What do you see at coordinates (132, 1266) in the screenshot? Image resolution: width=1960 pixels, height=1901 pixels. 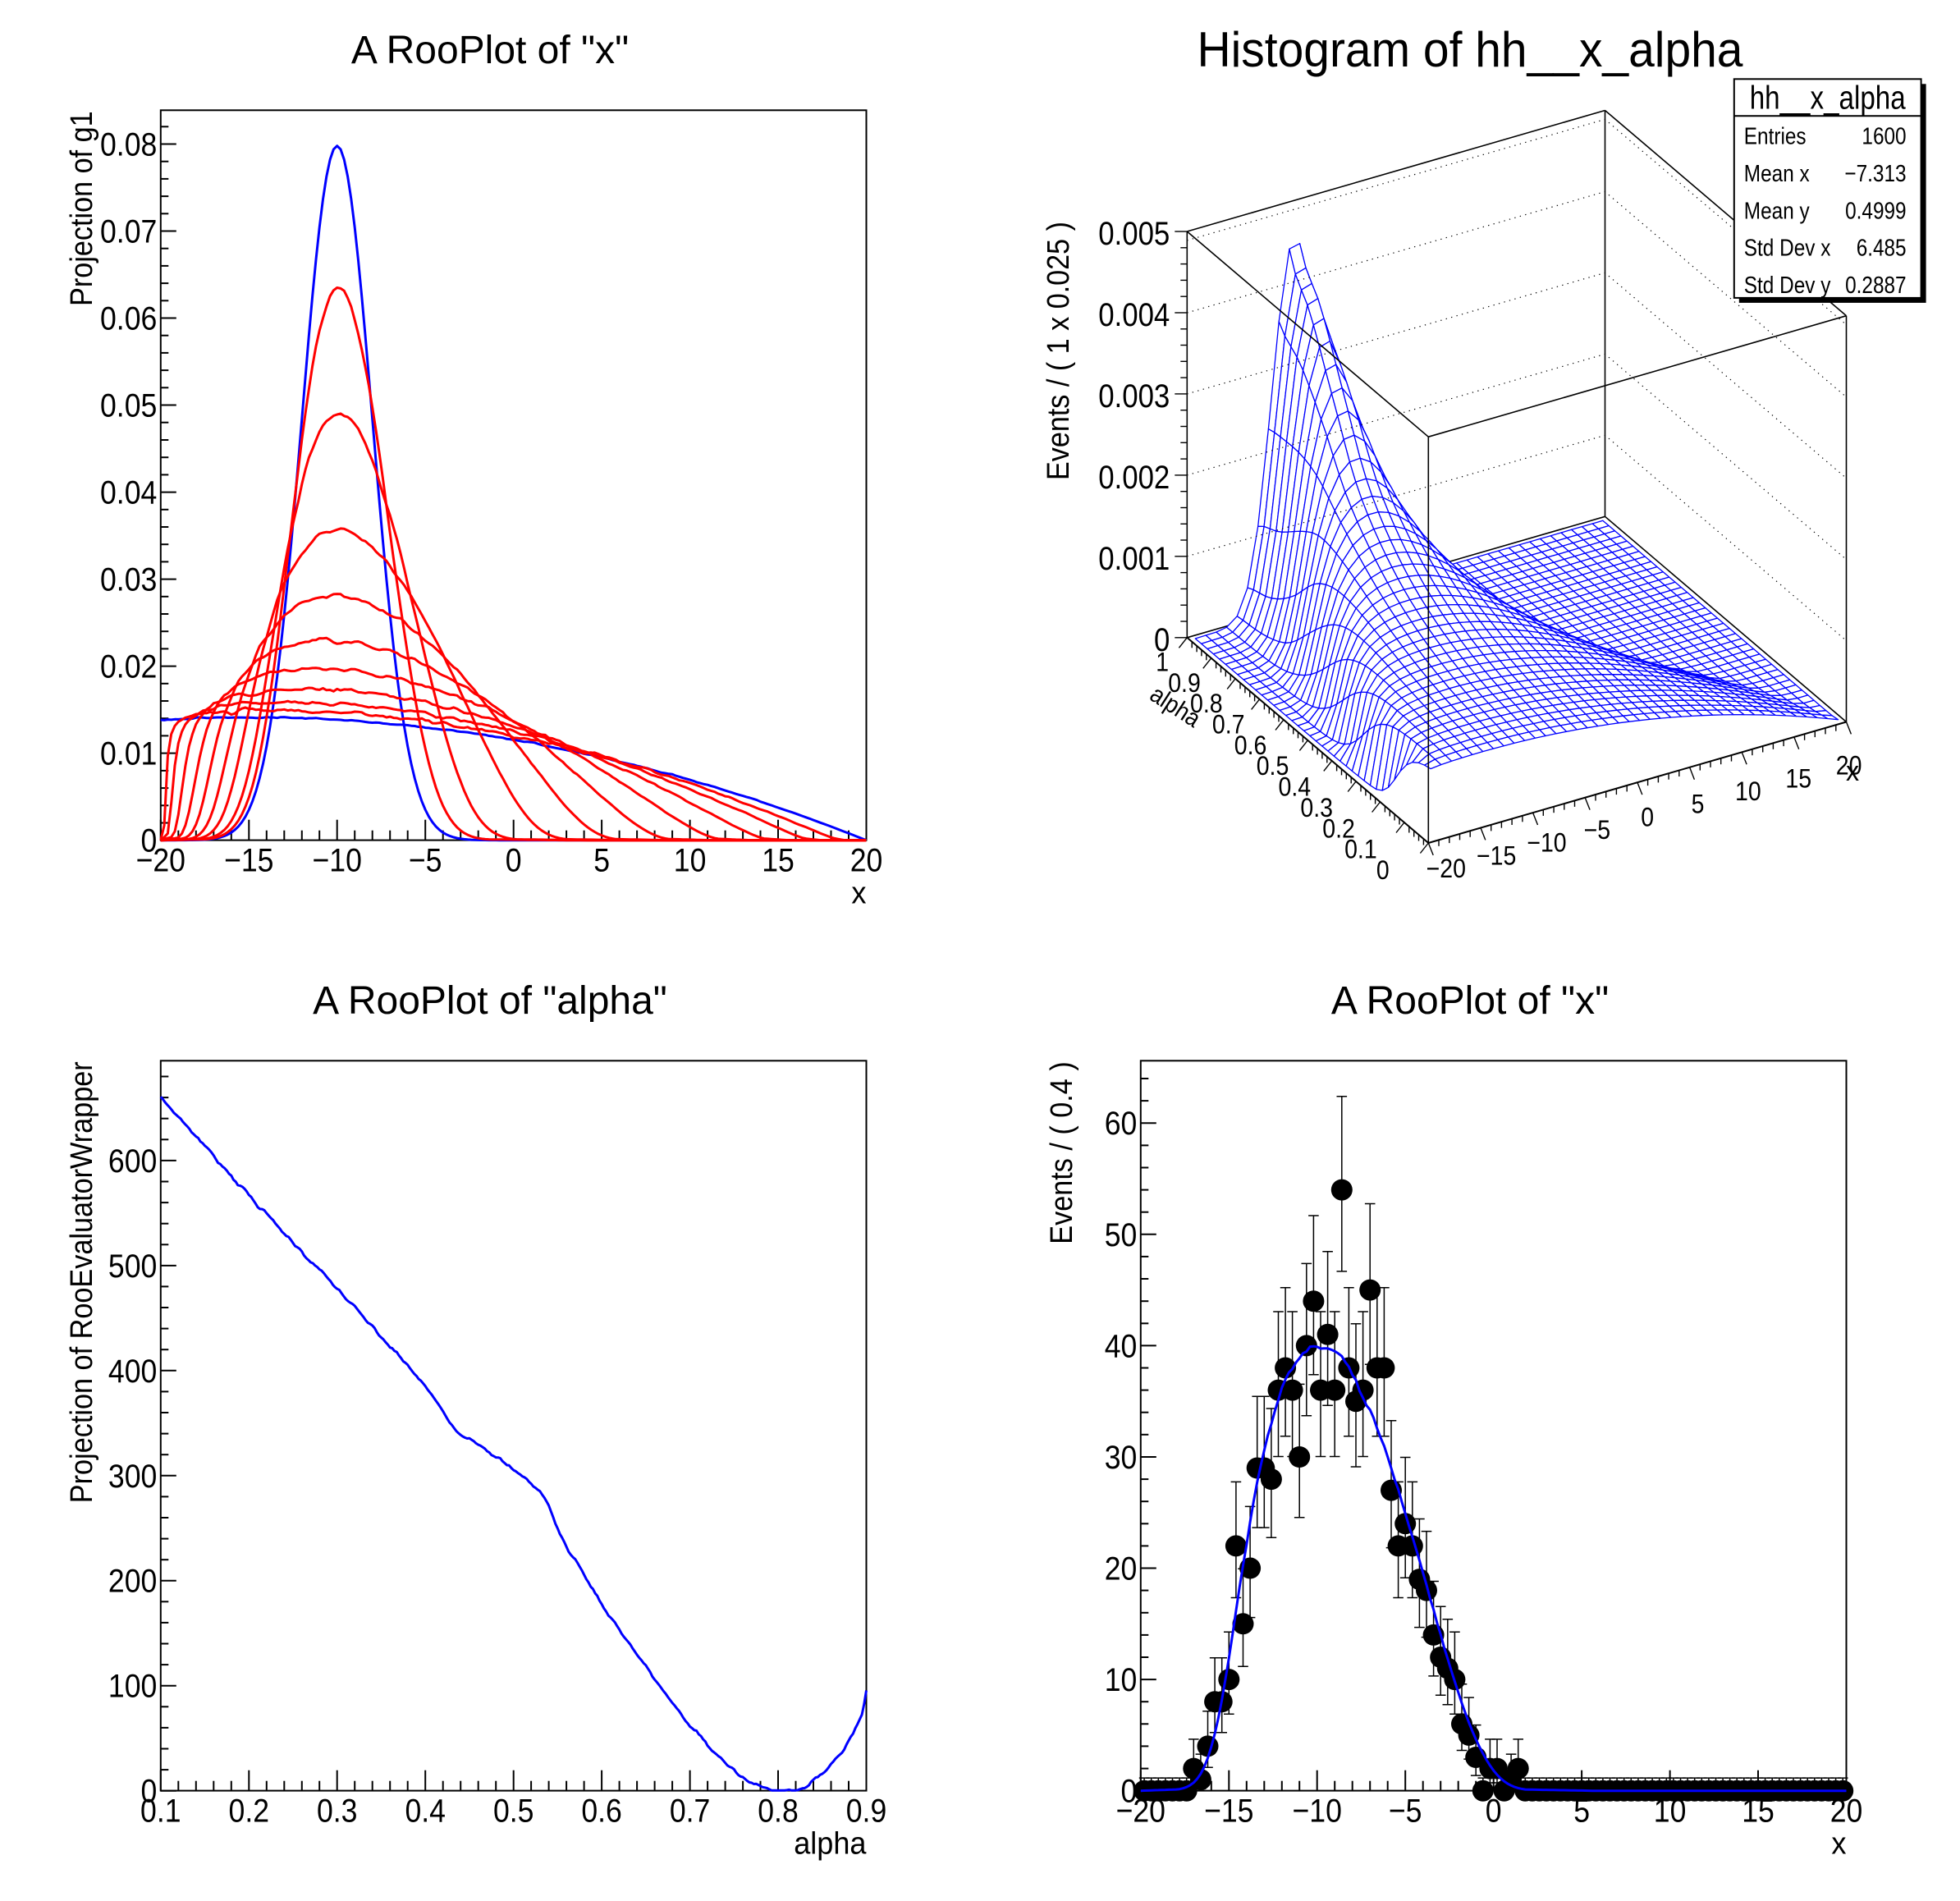 I see `svg-text: 500` at bounding box center [132, 1266].